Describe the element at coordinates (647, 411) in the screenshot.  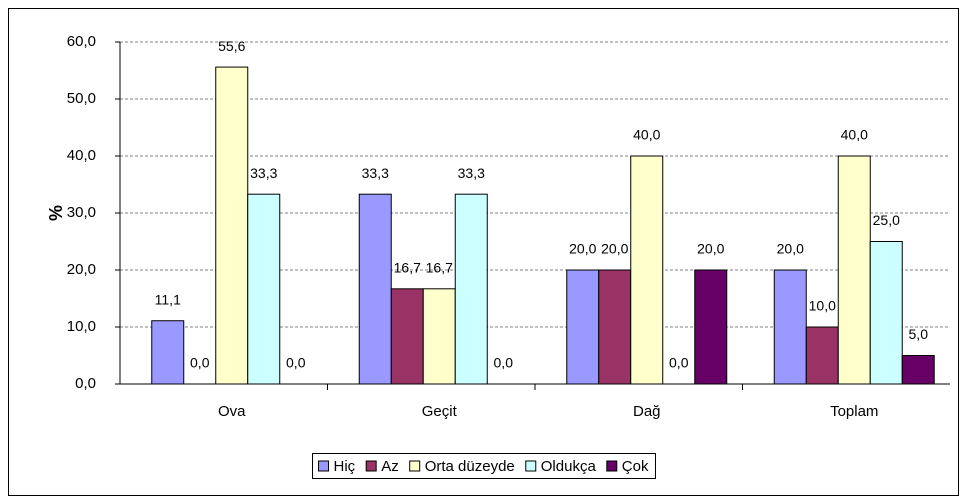
I see `x-tick-label: Dağ` at that location.